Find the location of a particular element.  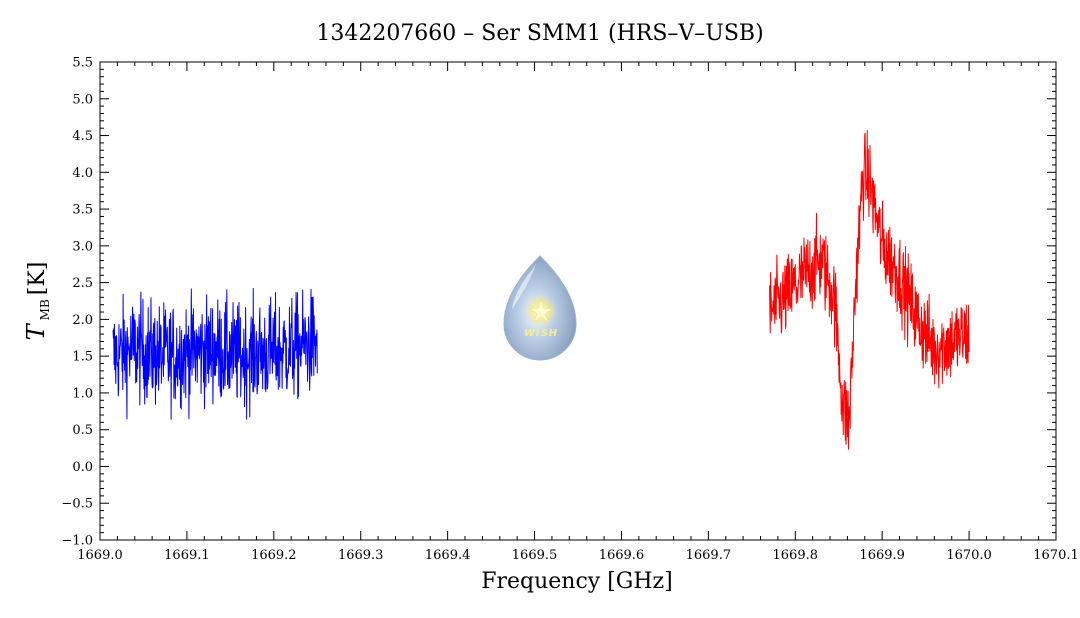

x-axis-label: Frequency [GHz] is located at coordinates (577, 581).